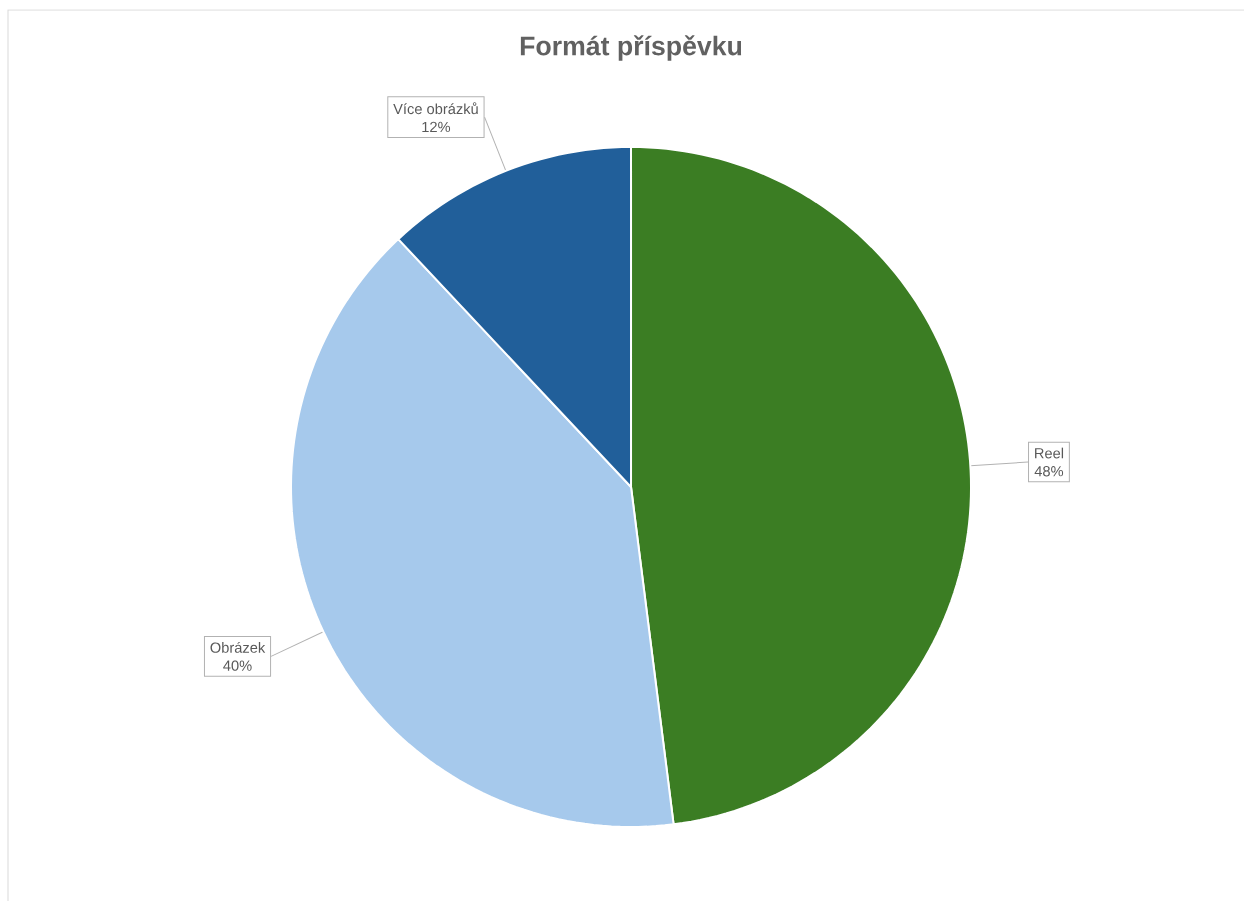 The height and width of the screenshot is (901, 1244). Describe the element at coordinates (631, 48) in the screenshot. I see `chart-title: Formát příspěvku` at that location.